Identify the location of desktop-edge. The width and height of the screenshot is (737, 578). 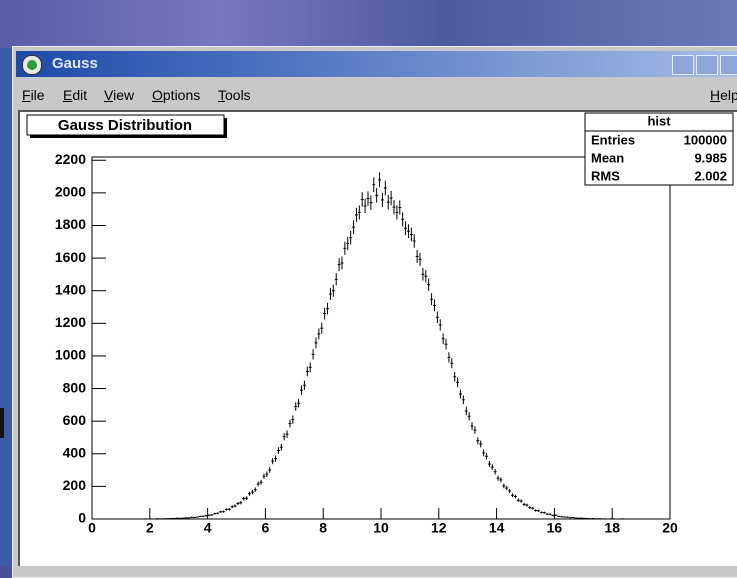
(6, 307).